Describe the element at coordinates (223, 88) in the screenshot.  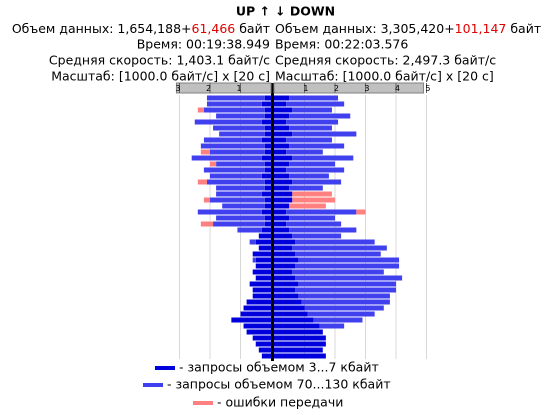
I see `scale-strip` at that location.